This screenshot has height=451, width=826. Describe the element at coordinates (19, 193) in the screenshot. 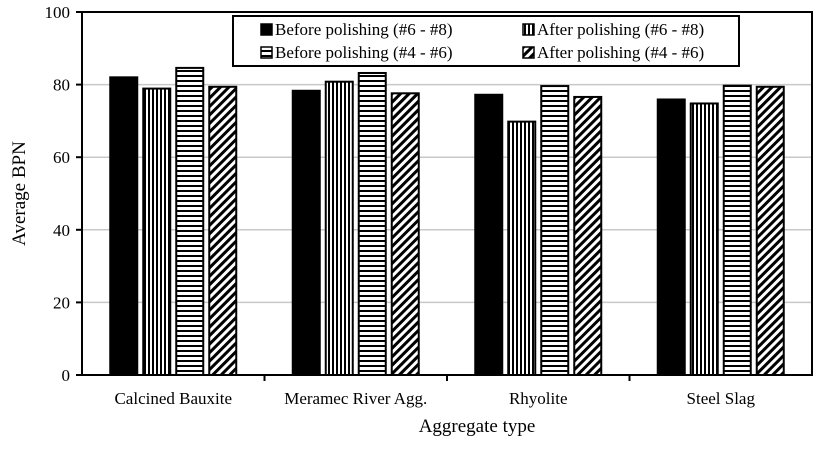

I see `y-axis-title: Average BPN` at that location.